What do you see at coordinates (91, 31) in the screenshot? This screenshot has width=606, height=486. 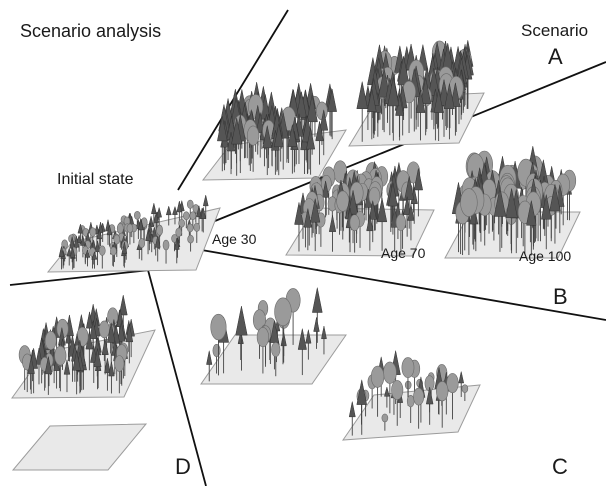 I see `diagram-title: Scenario analysis` at bounding box center [91, 31].